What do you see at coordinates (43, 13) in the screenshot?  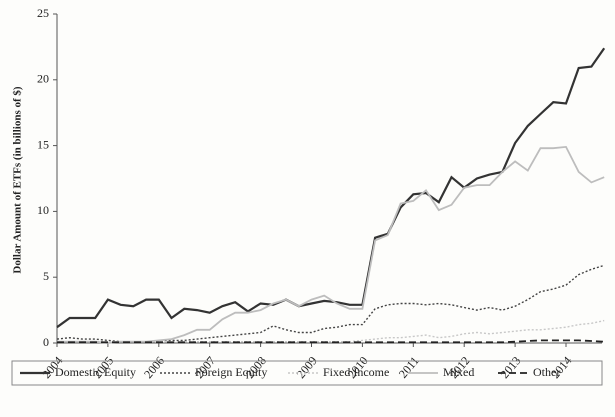 I see `y-tick-label: 25` at bounding box center [43, 13].